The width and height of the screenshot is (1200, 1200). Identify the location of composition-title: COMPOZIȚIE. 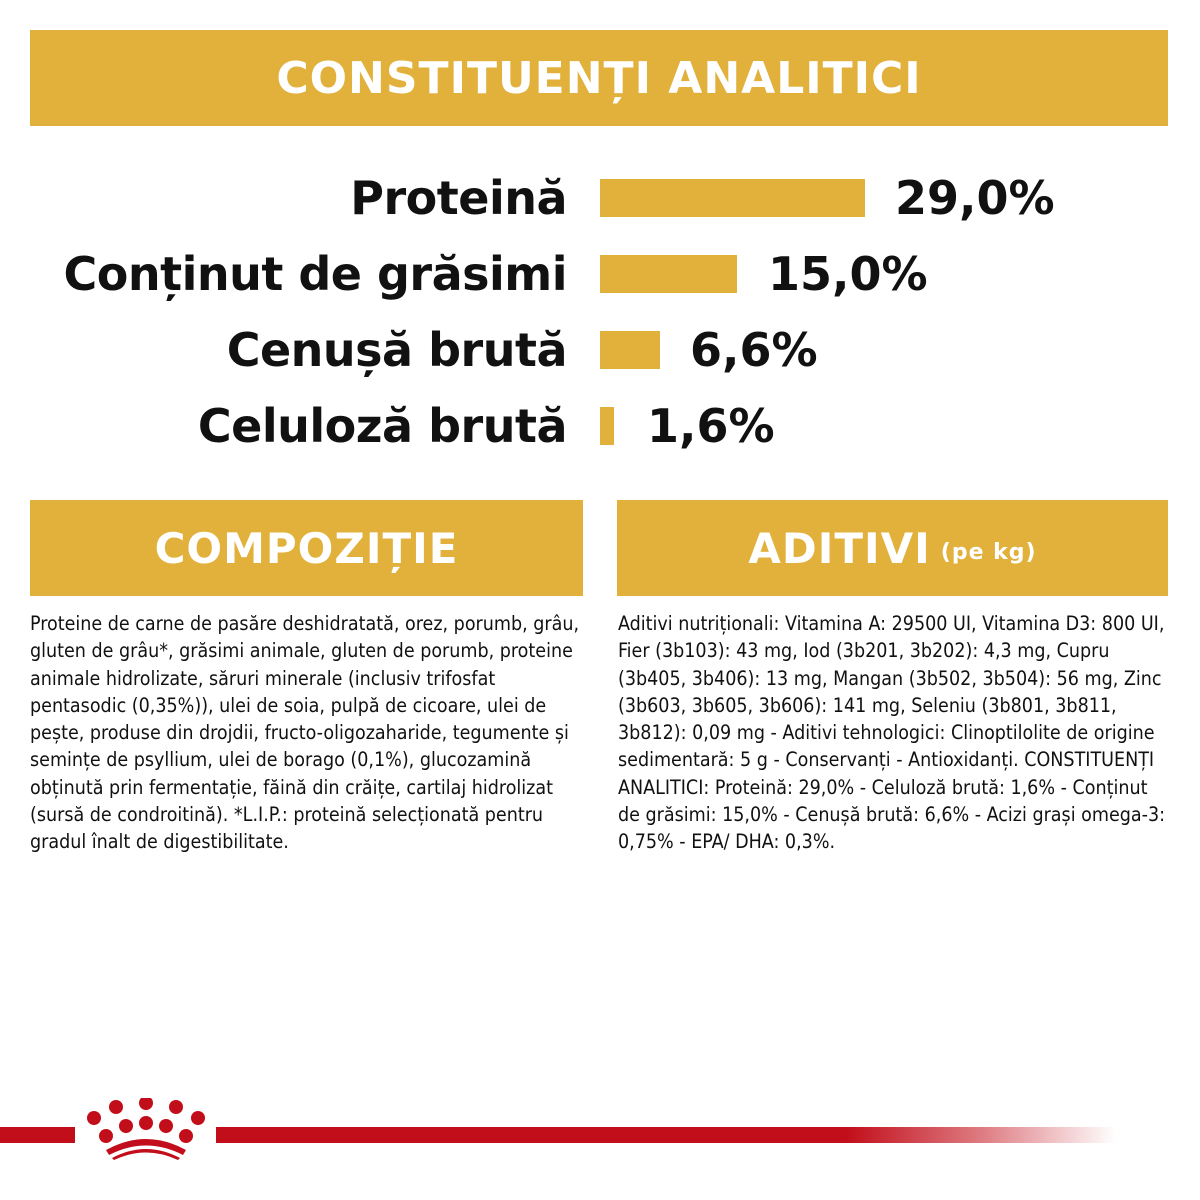
(306, 548).